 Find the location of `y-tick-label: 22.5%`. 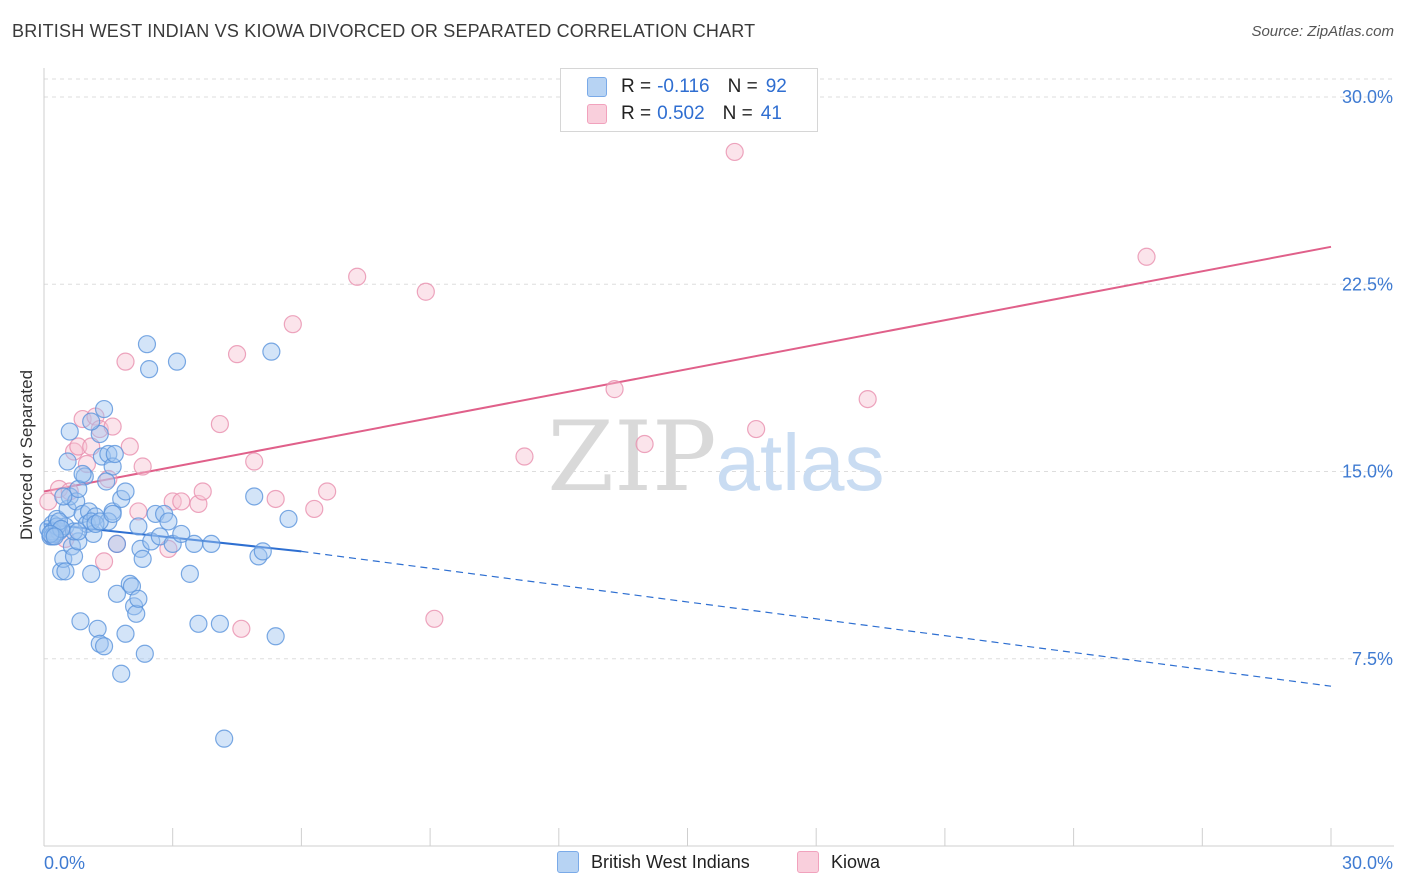

y-tick-label: 22.5% is located at coordinates (1367, 284).